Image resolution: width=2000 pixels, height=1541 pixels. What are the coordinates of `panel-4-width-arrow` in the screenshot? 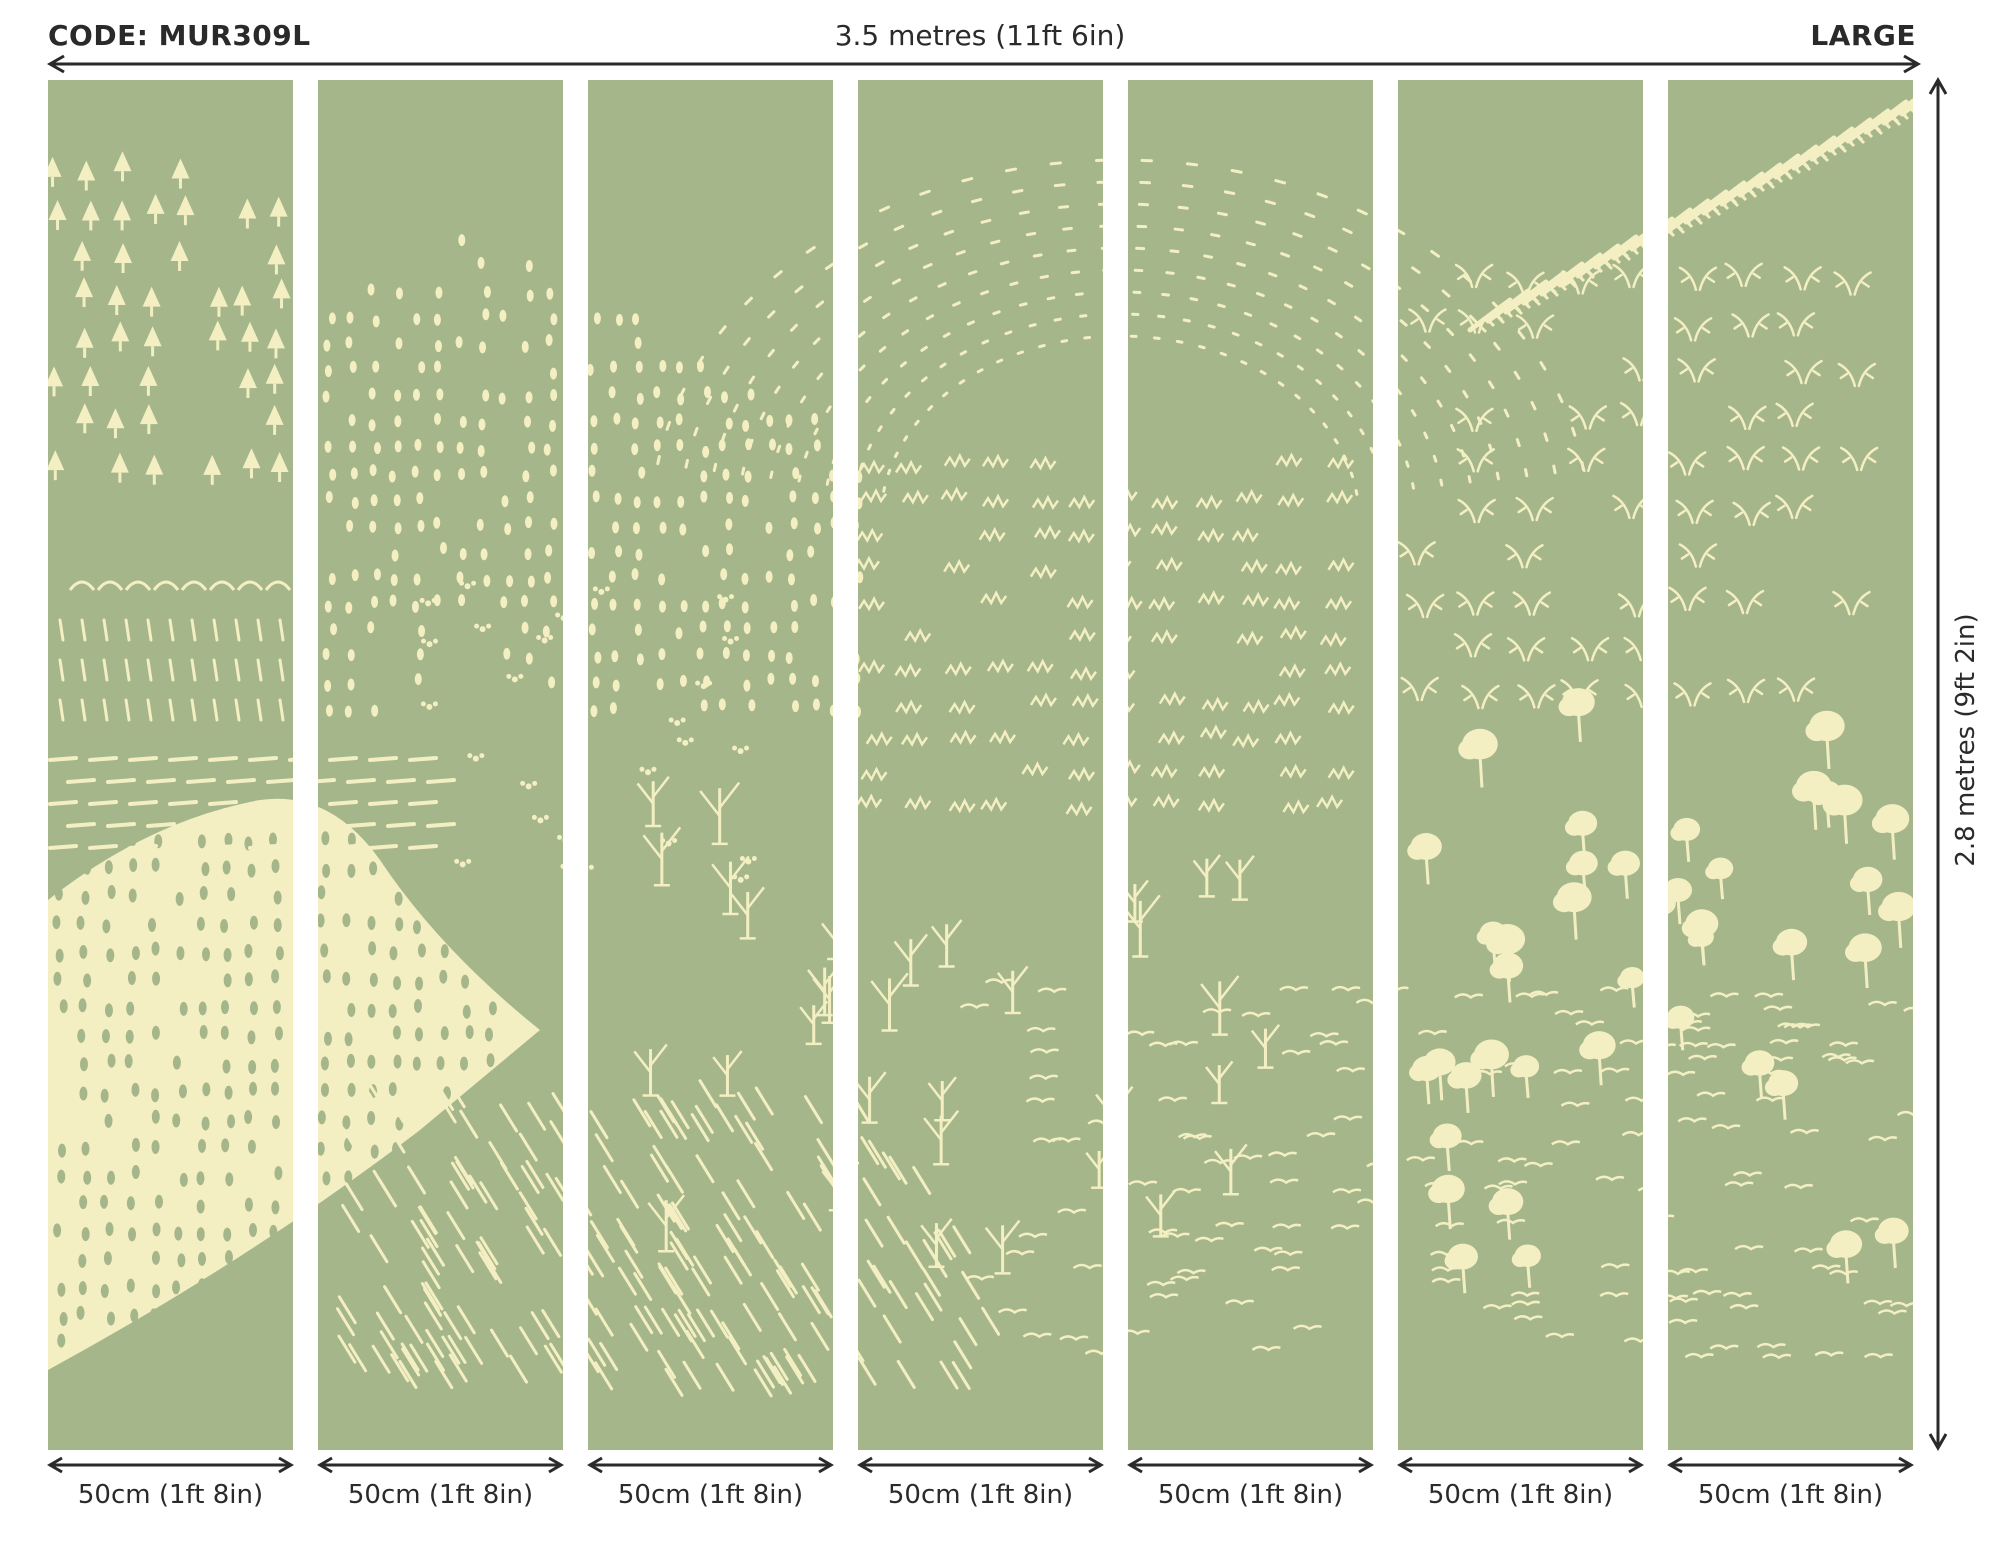 It's located at (980, 1465).